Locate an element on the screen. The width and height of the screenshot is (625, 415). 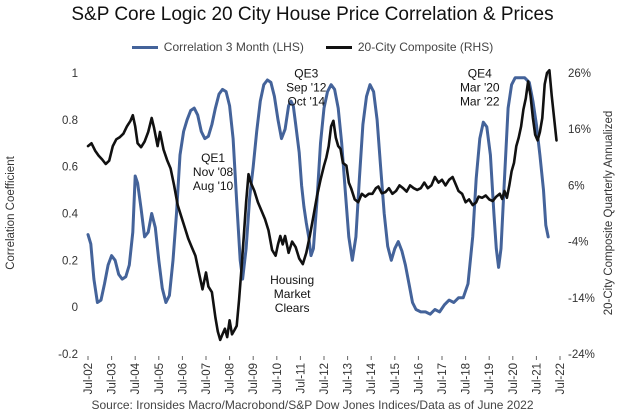
x-tick-label: Jul-18 is located at coordinates (467, 378).